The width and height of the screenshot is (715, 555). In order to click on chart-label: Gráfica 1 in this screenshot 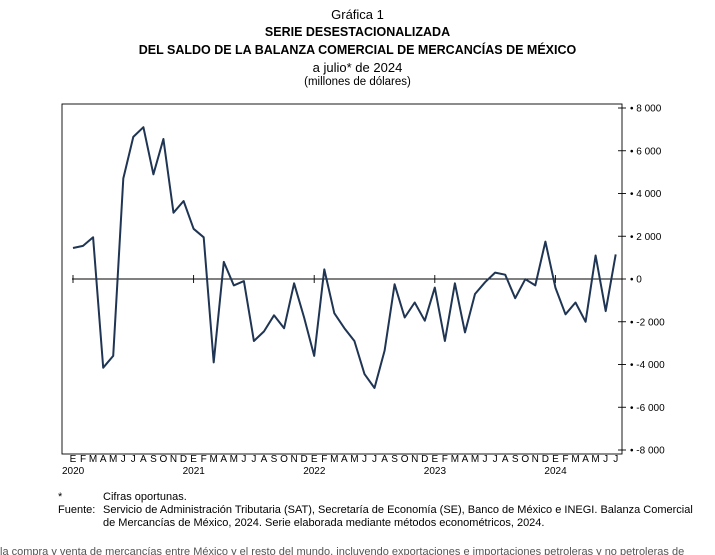, I will do `click(357, 14)`.